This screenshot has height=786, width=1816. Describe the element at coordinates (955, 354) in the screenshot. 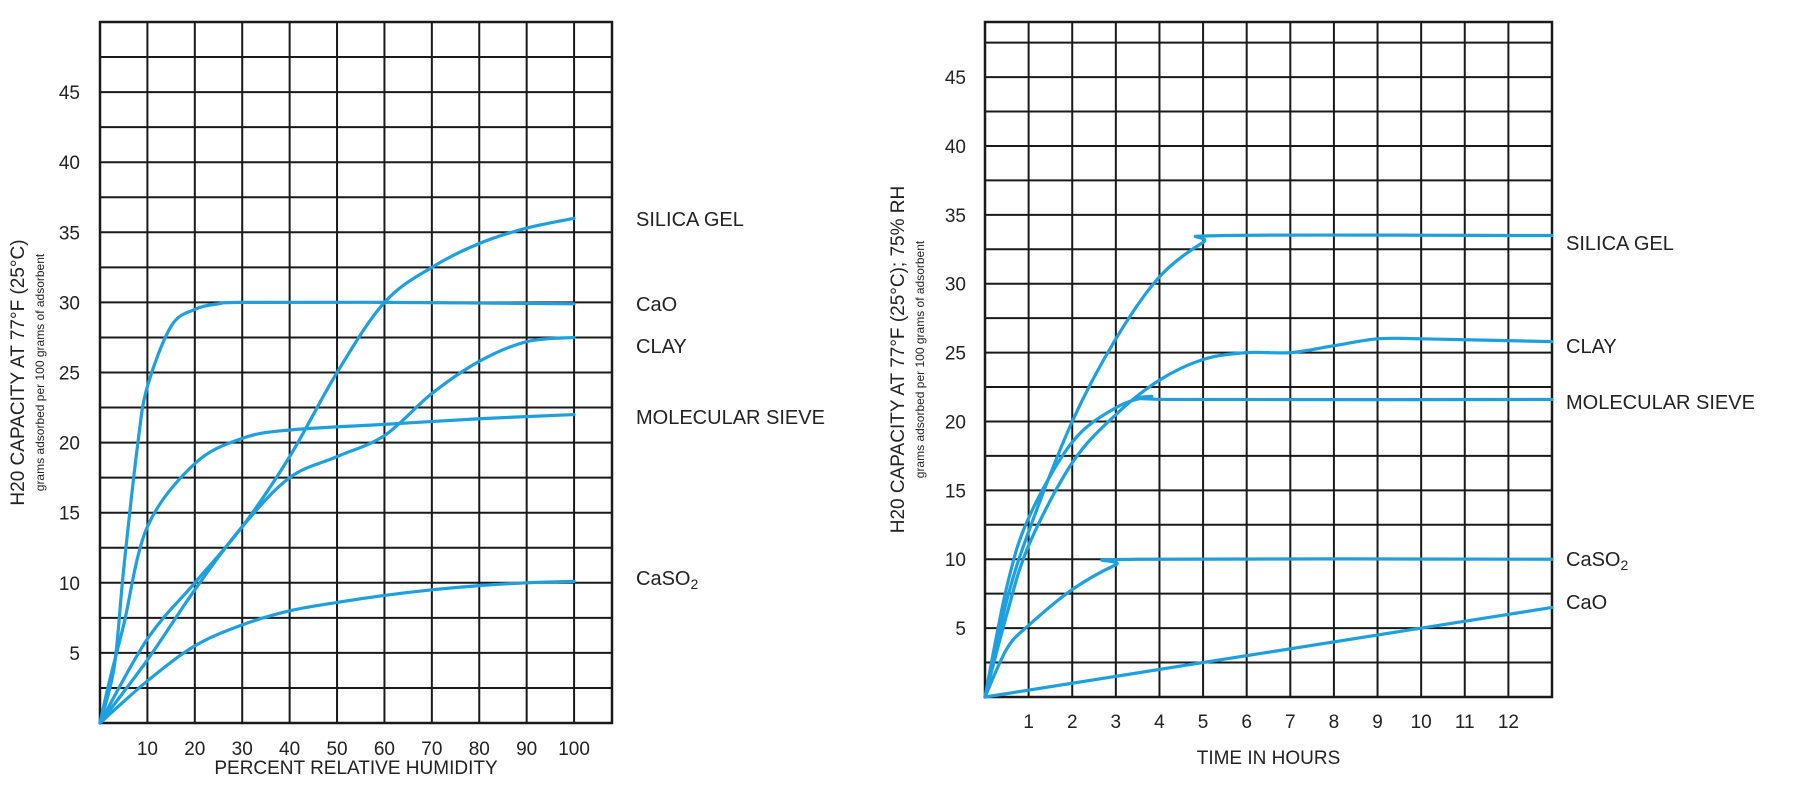

I see `right-y-tick-label: 25` at that location.